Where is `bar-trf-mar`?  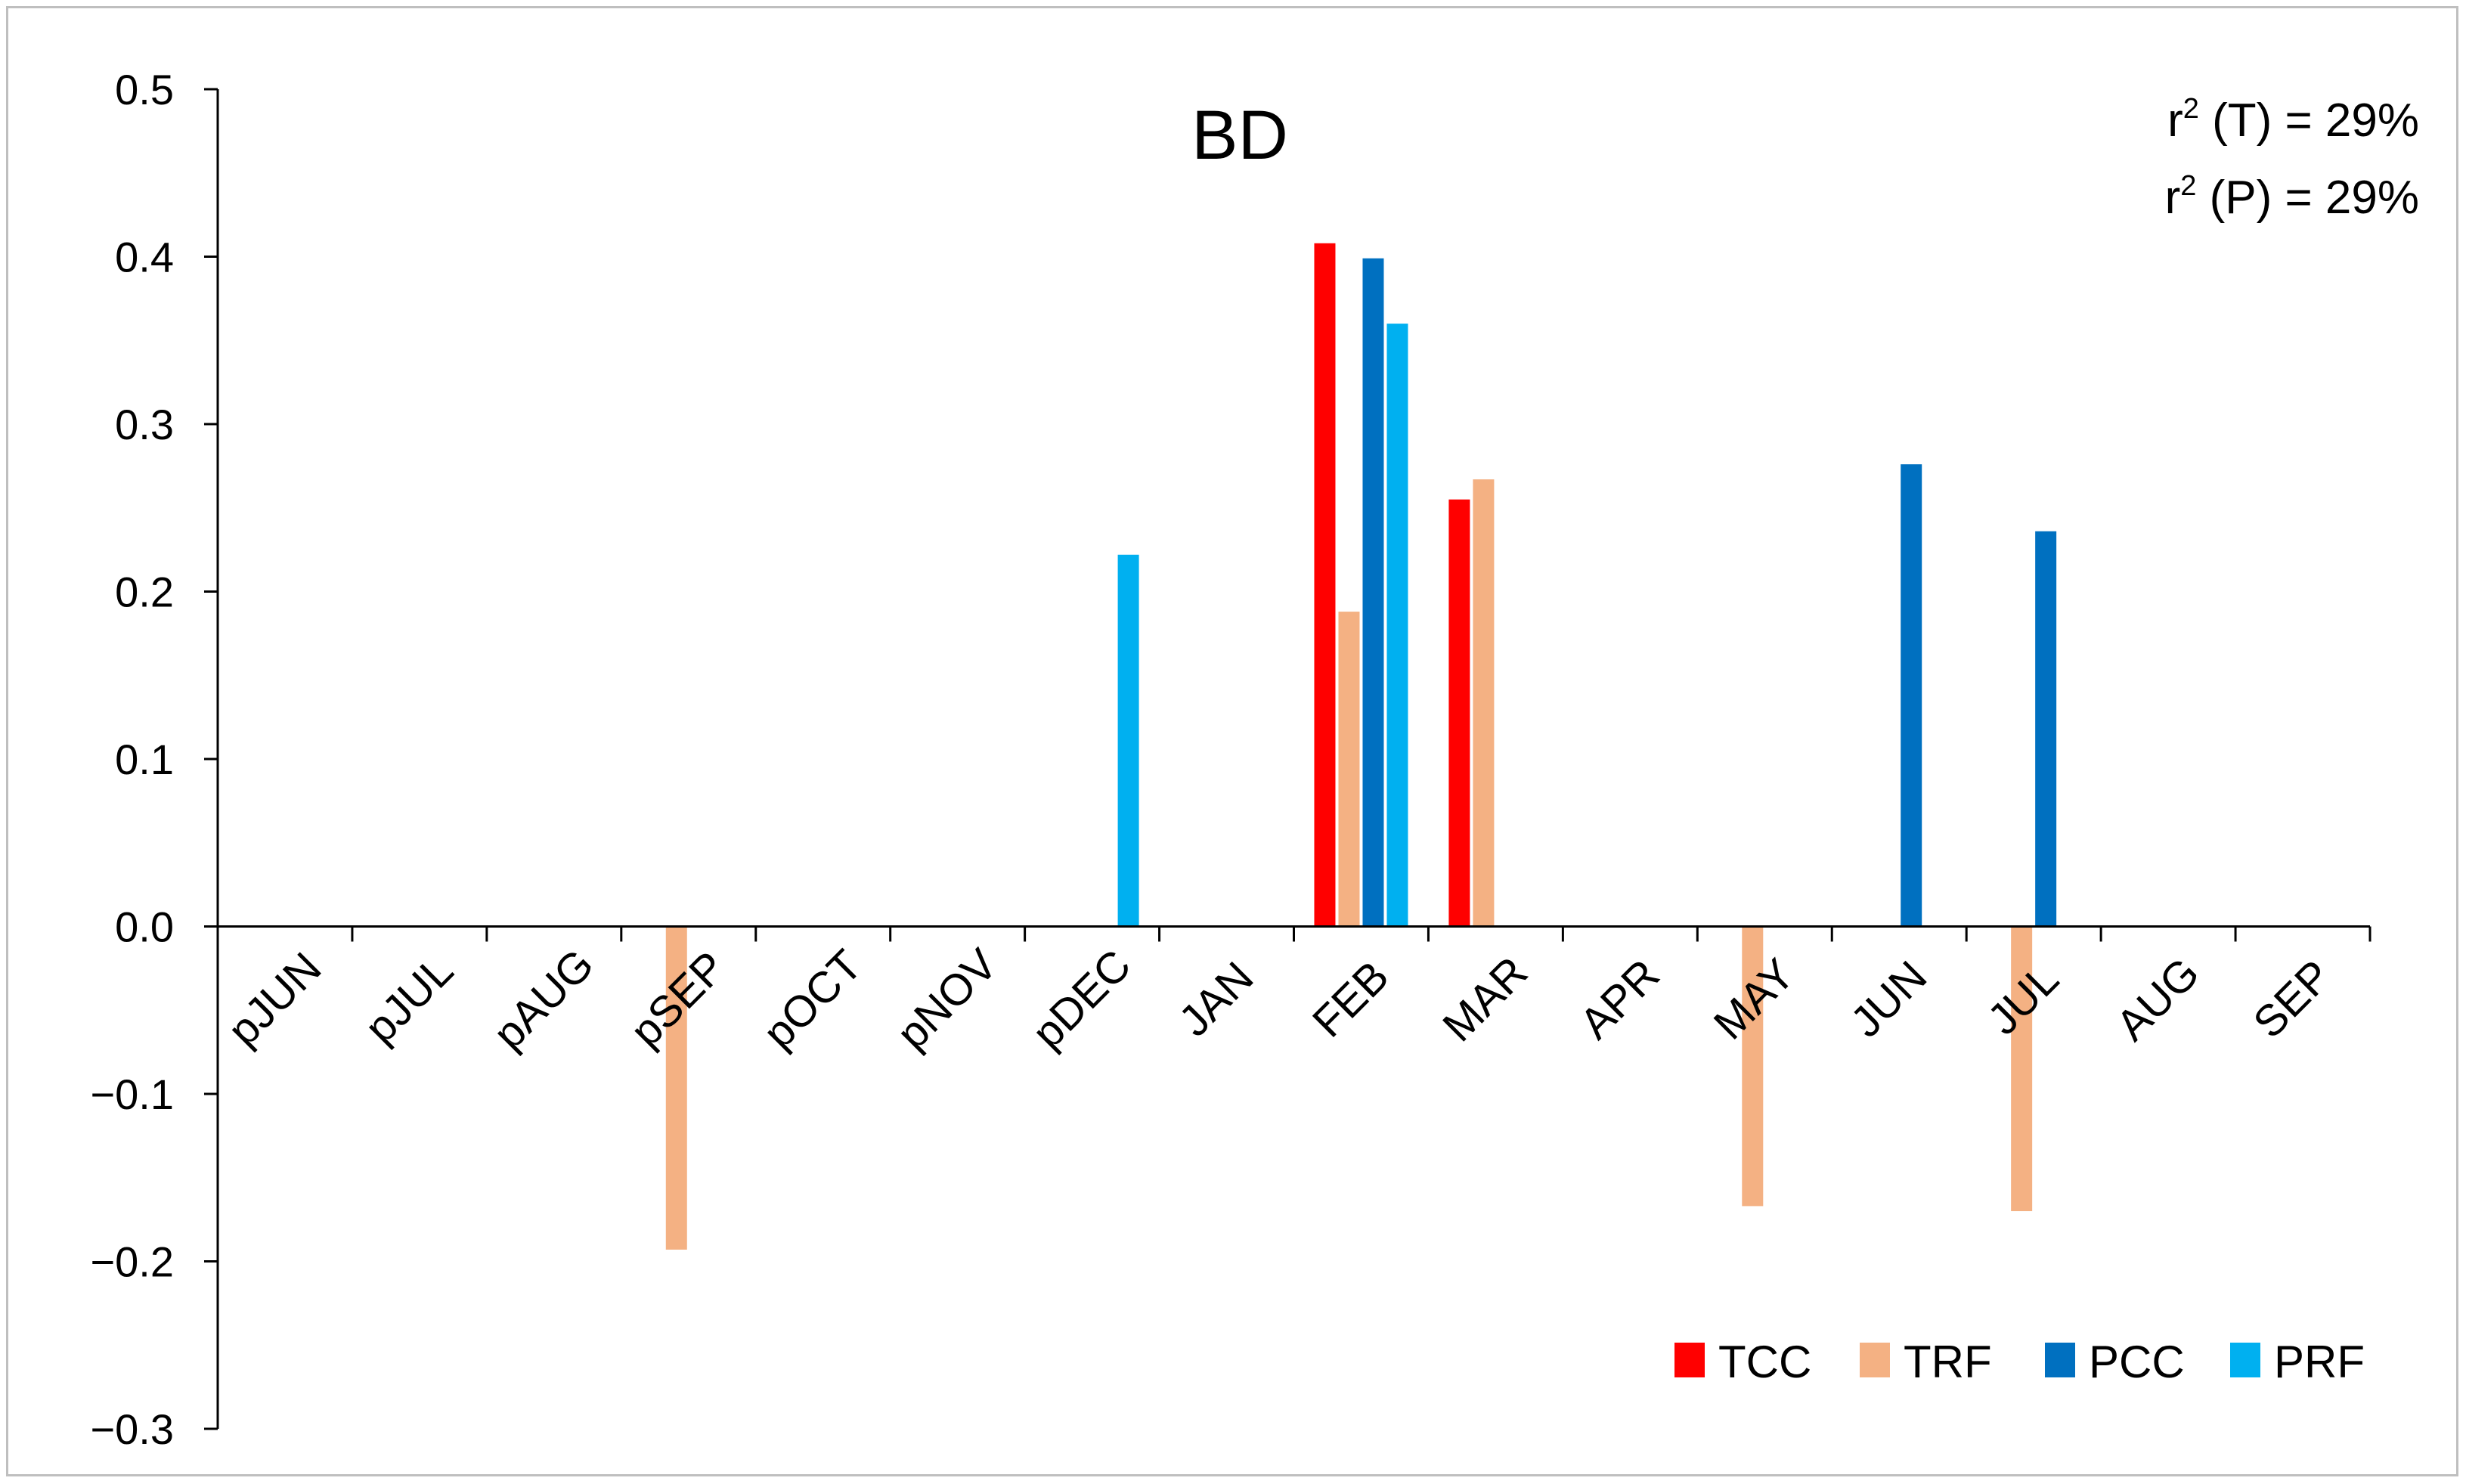
bar-trf-mar is located at coordinates (1484, 703).